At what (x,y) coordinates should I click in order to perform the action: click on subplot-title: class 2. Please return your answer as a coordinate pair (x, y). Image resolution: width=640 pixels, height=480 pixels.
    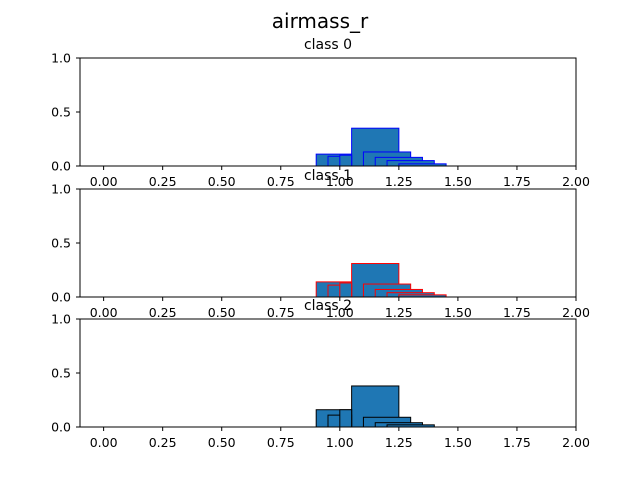
    Looking at the image, I should click on (328, 306).